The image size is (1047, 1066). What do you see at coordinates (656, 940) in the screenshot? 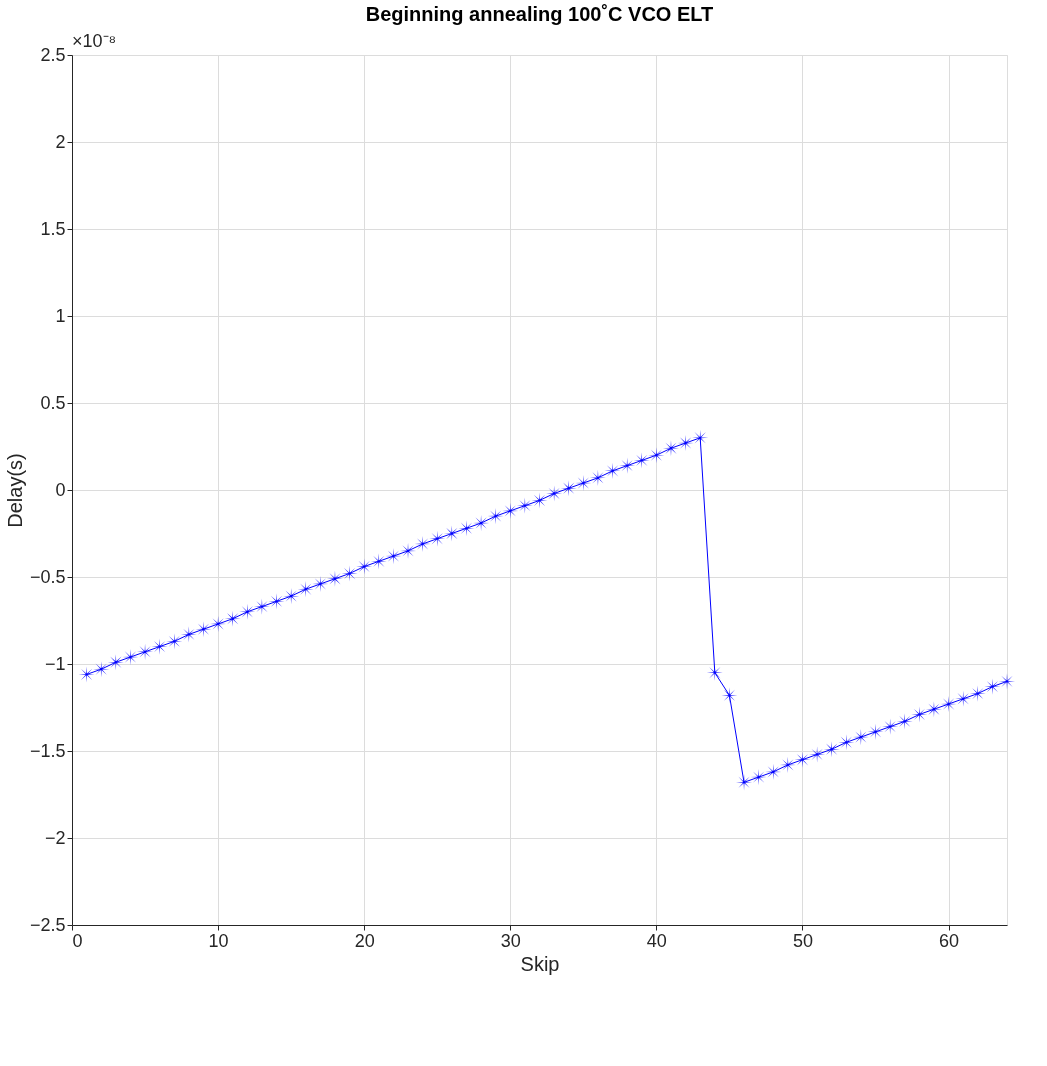
I see `x-tick-label: 40` at bounding box center [656, 940].